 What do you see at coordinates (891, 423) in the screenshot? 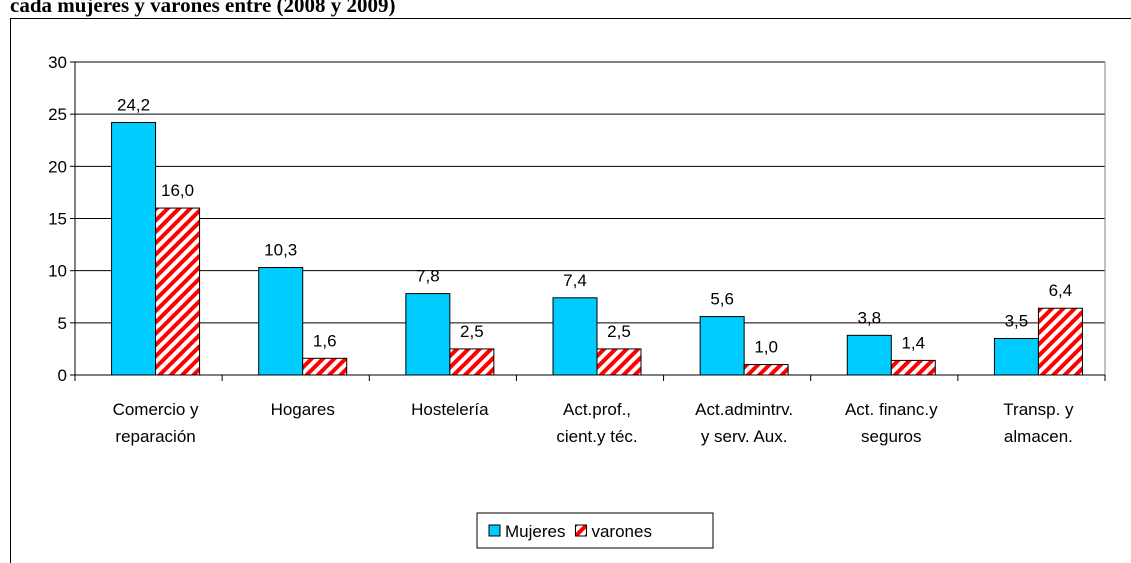
I see `x-tick-label: Act. financ.y seguros` at bounding box center [891, 423].